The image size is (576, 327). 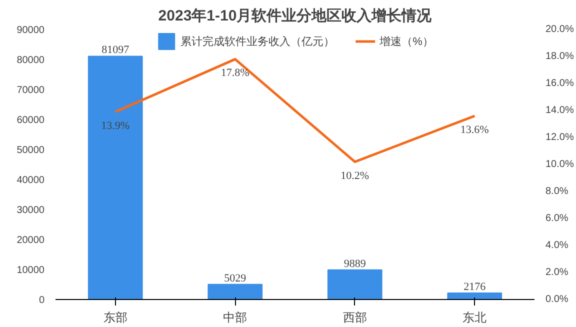 I want to click on y-tick-label: 20000, so click(x=30, y=240).